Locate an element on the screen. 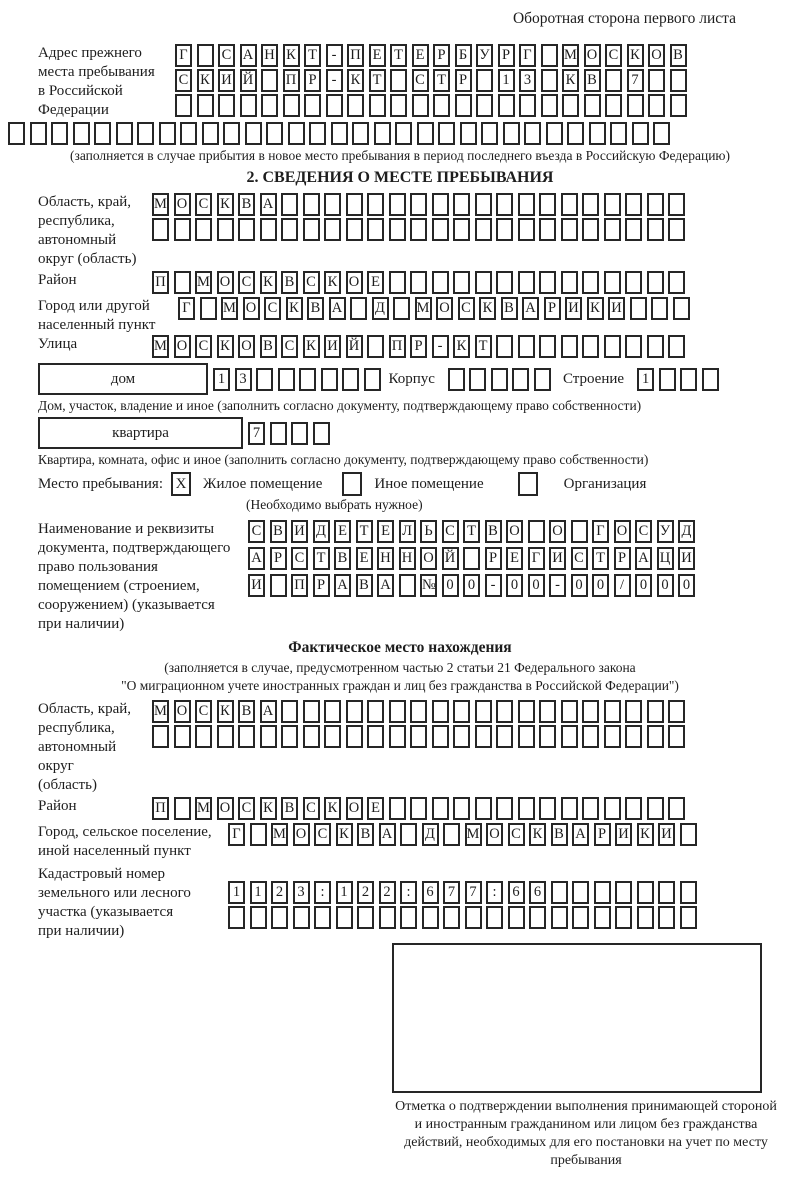  char-cell: 7 is located at coordinates (451, 892).